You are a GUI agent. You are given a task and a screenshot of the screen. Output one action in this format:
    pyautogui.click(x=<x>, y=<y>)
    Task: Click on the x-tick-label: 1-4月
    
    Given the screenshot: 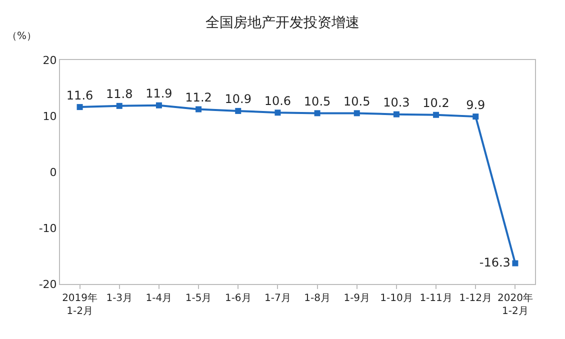 What is the action you would take?
    pyautogui.click(x=159, y=298)
    